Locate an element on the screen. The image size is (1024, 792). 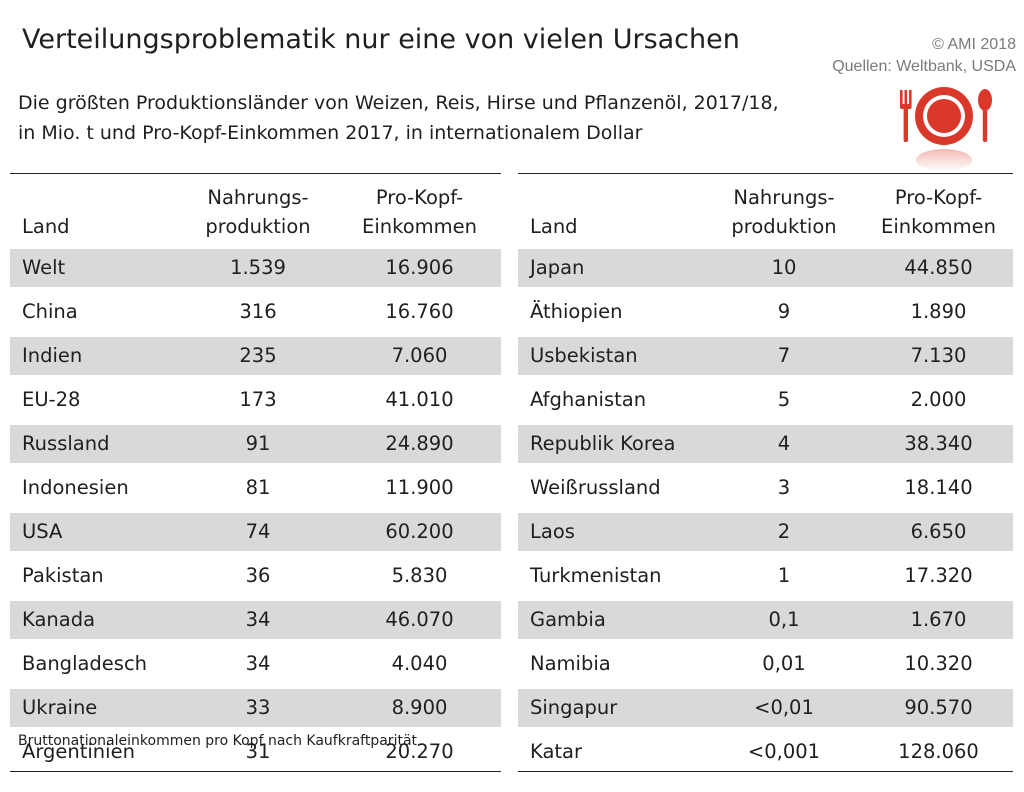
cell-land: Indonesien is located at coordinates (94, 486).